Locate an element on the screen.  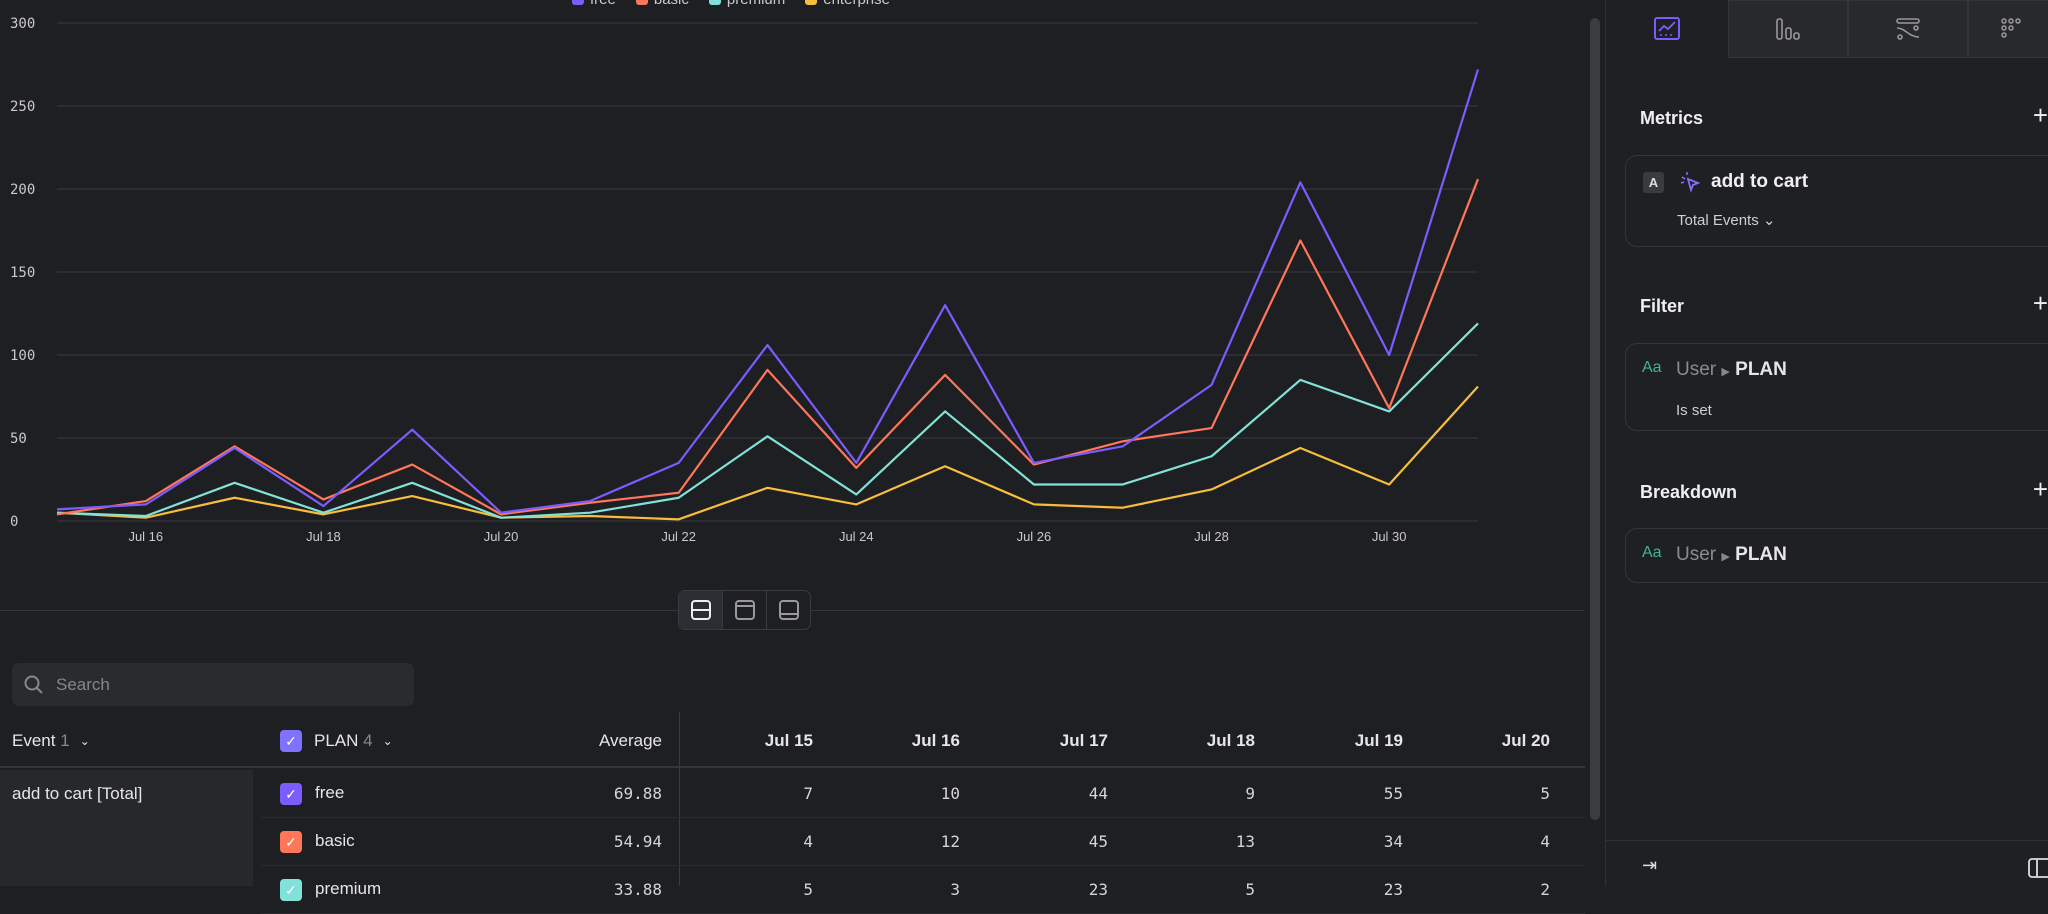
collapse-panel-icon: ⇥ is located at coordinates (1650, 865).